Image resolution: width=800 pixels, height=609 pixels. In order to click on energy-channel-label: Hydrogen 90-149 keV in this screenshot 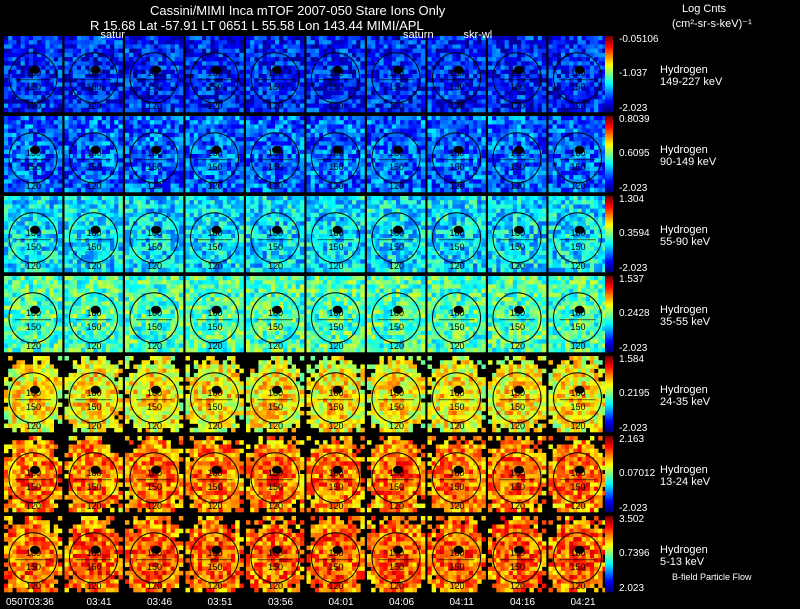, I will do `click(688, 156)`.